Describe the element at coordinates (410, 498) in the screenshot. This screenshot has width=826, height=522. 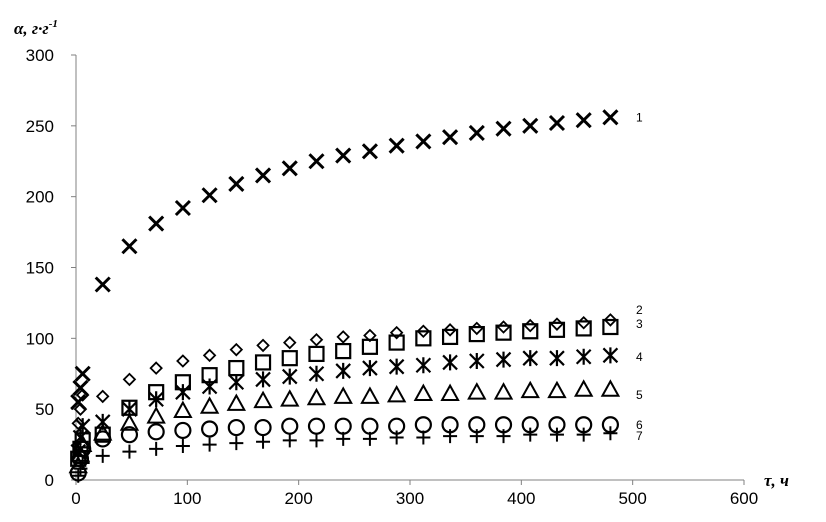
I see `x-tick-label: 300` at that location.